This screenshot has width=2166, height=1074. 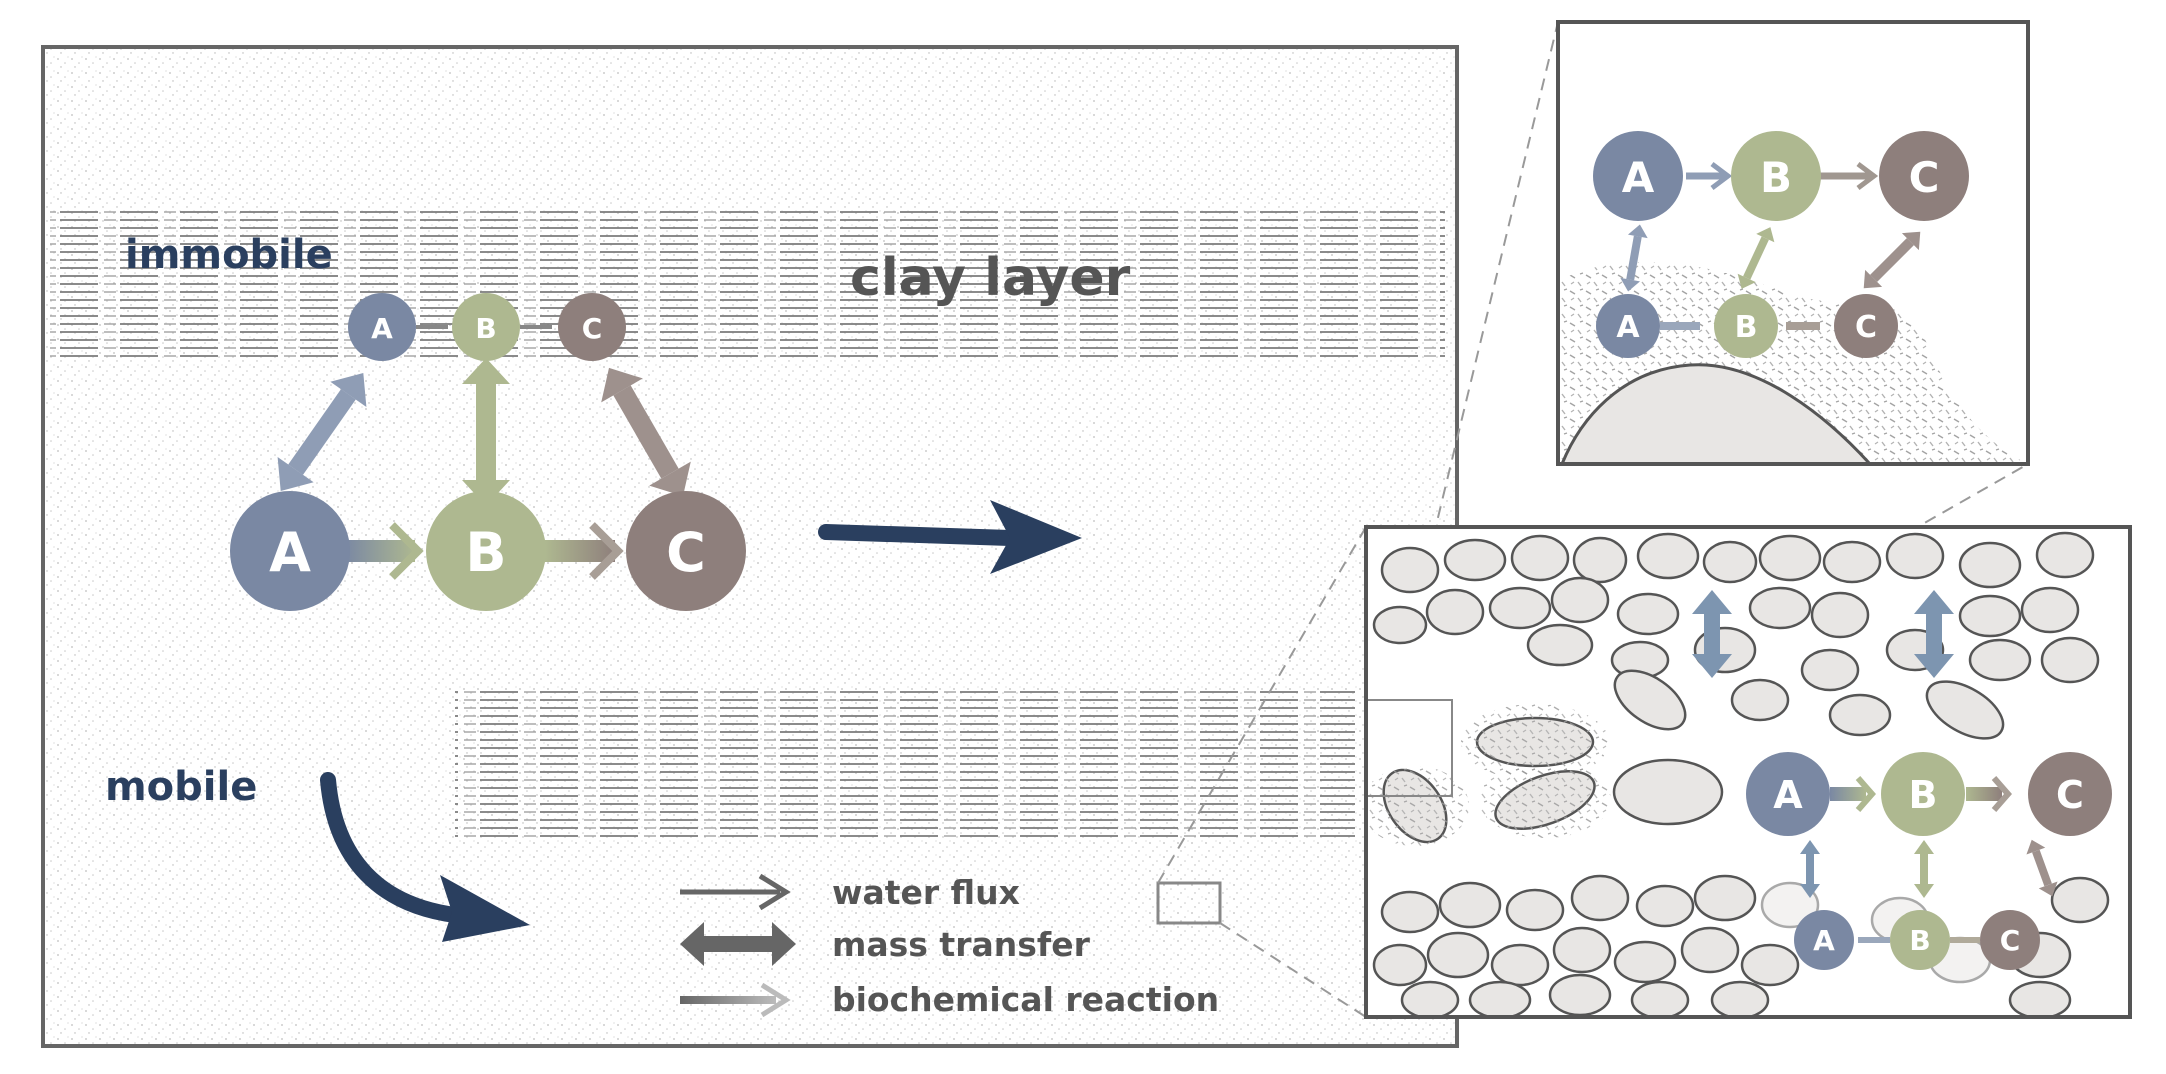 I want to click on node-c-immobile, so click(x=592, y=327).